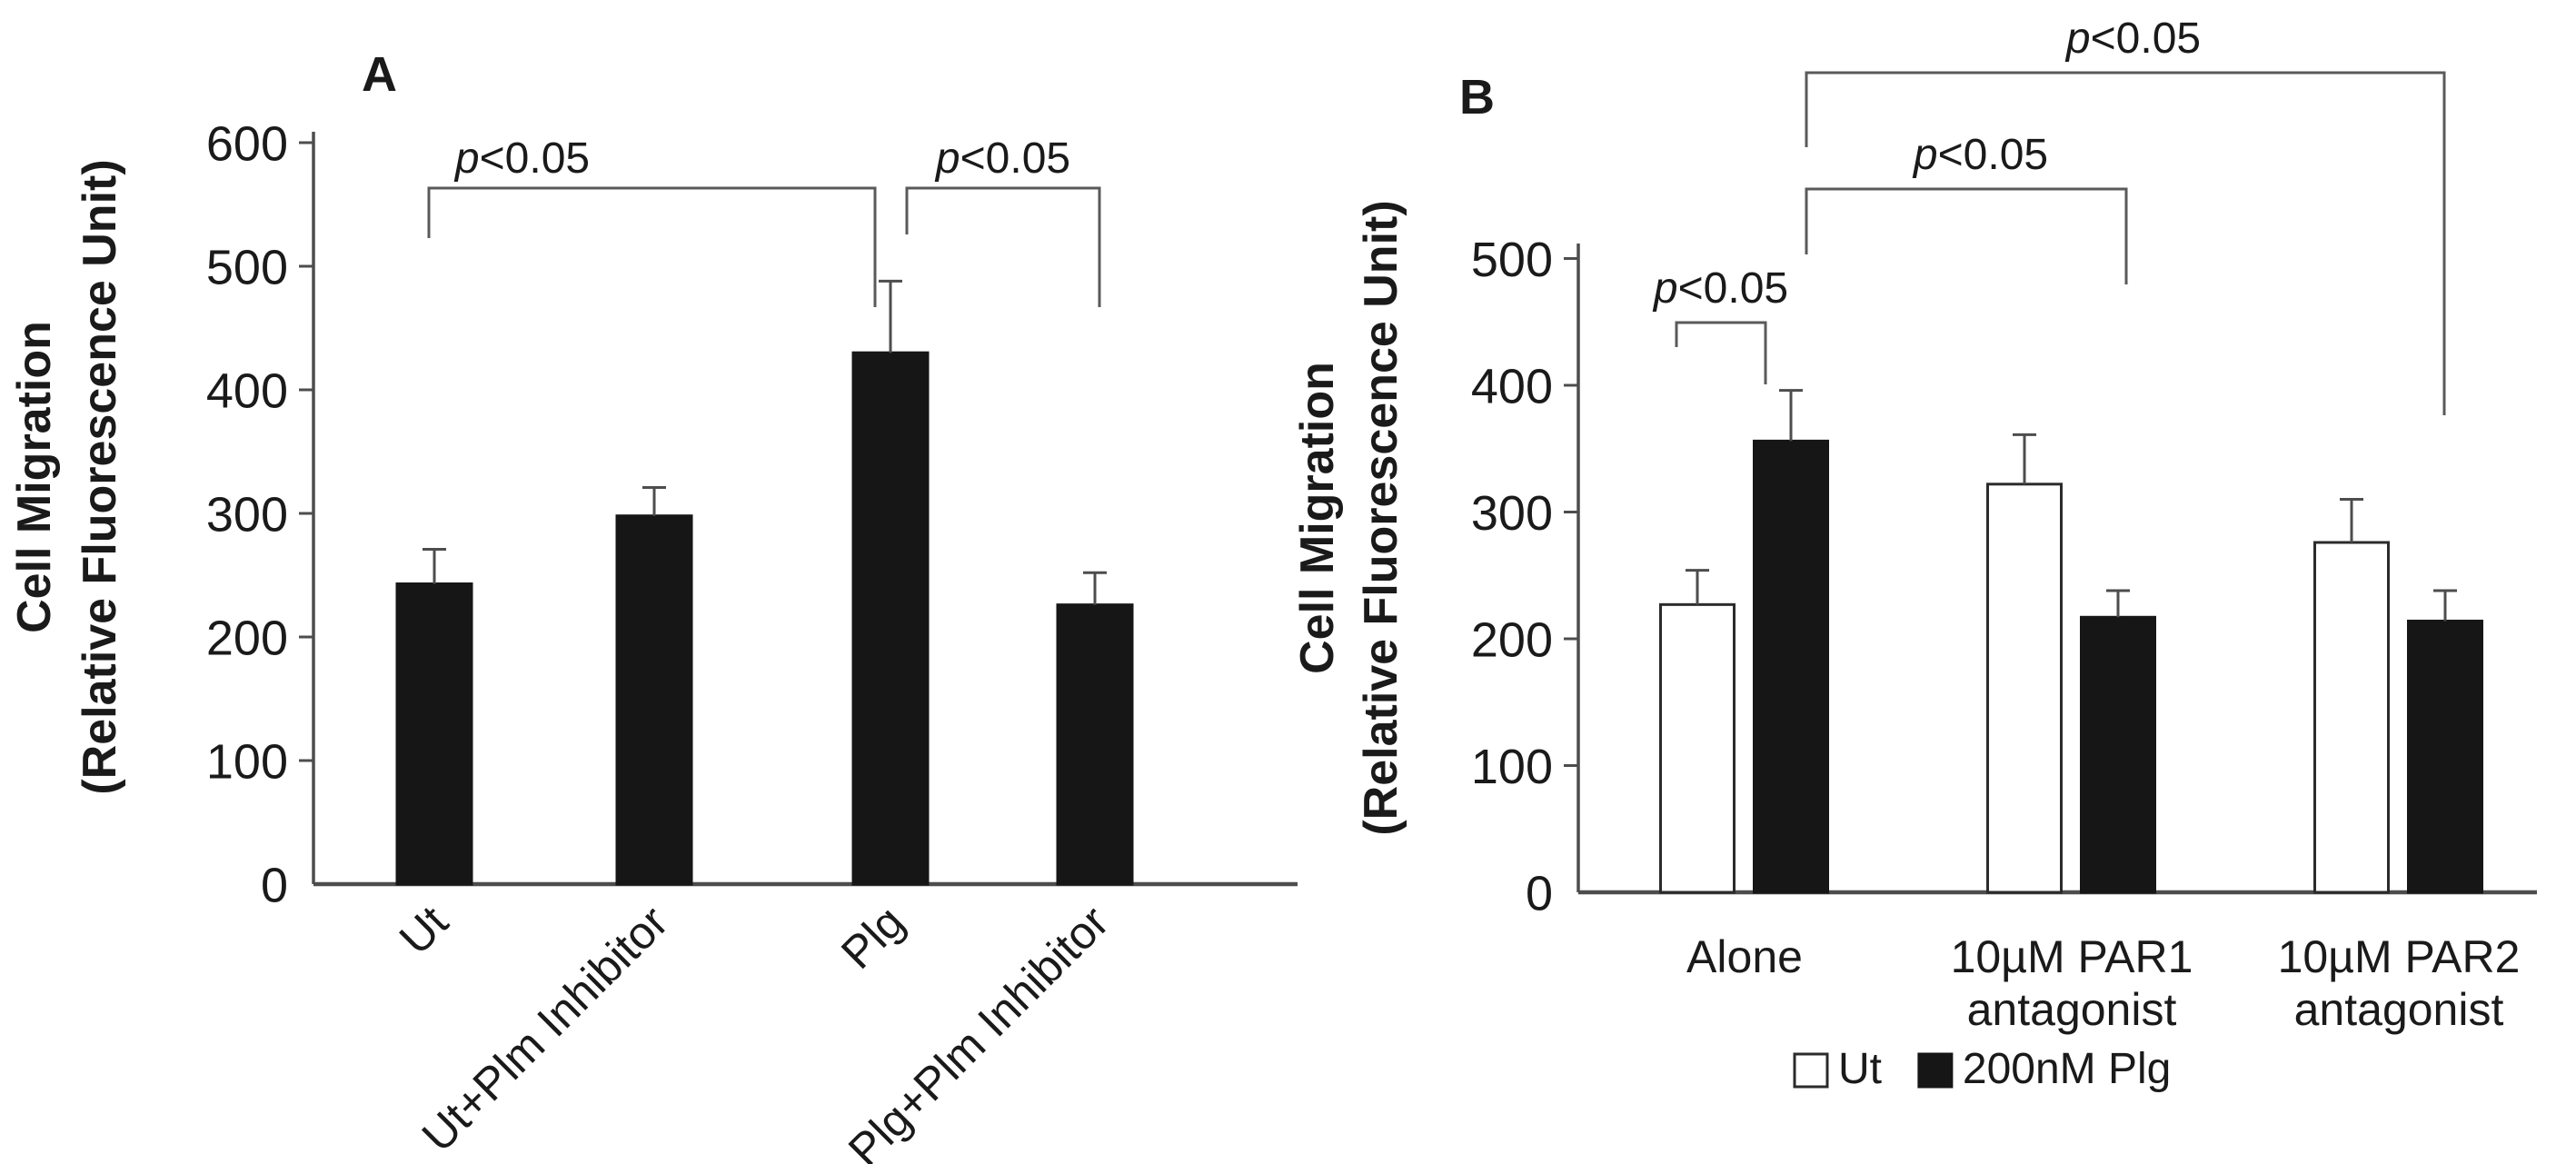  I want to click on x-tick-label: Plg, so click(873, 938).